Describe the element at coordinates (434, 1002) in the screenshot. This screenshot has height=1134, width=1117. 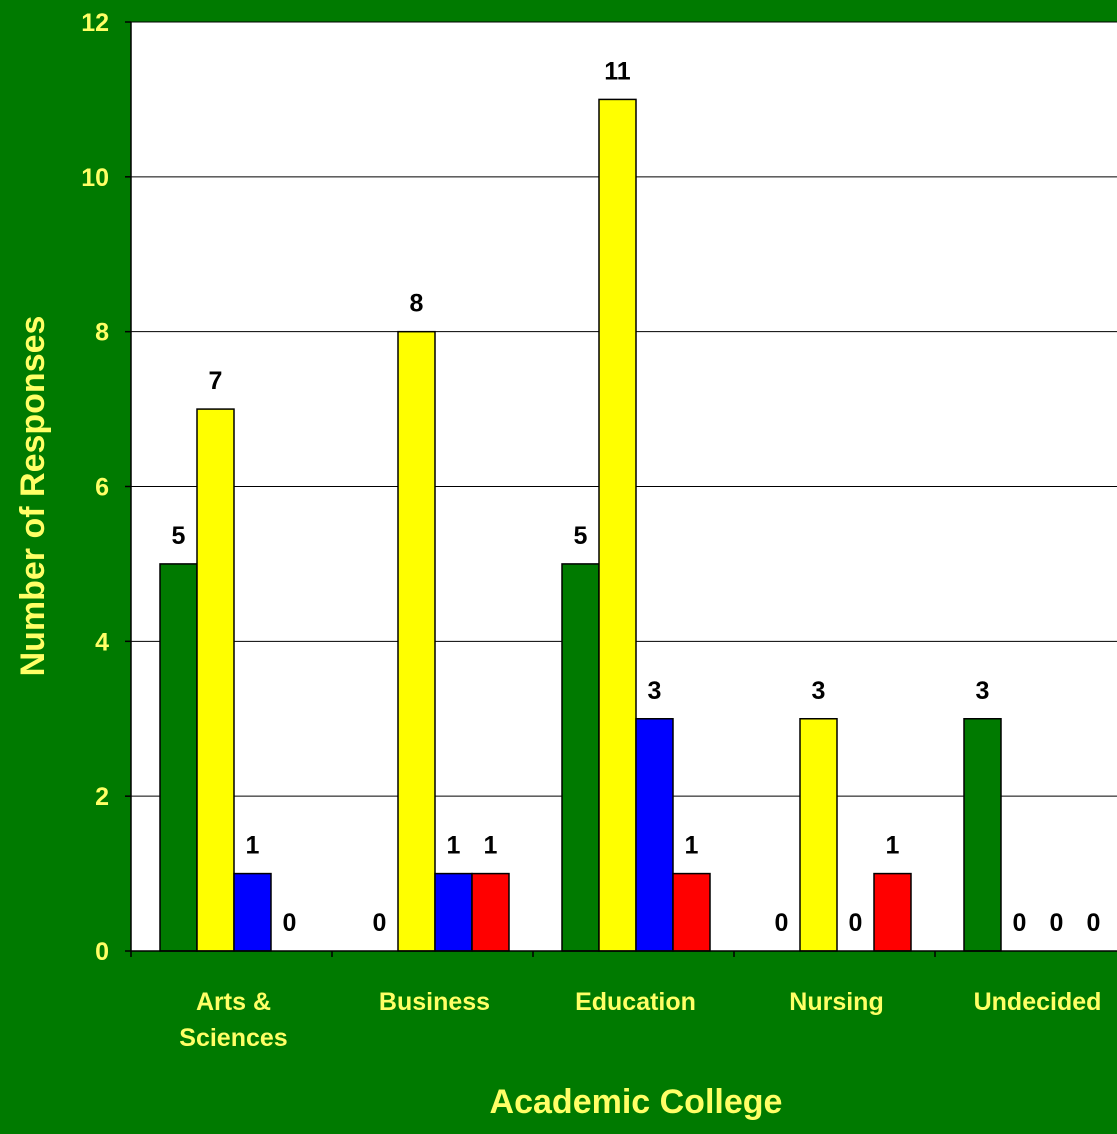
I see `x-category-label: Business` at that location.